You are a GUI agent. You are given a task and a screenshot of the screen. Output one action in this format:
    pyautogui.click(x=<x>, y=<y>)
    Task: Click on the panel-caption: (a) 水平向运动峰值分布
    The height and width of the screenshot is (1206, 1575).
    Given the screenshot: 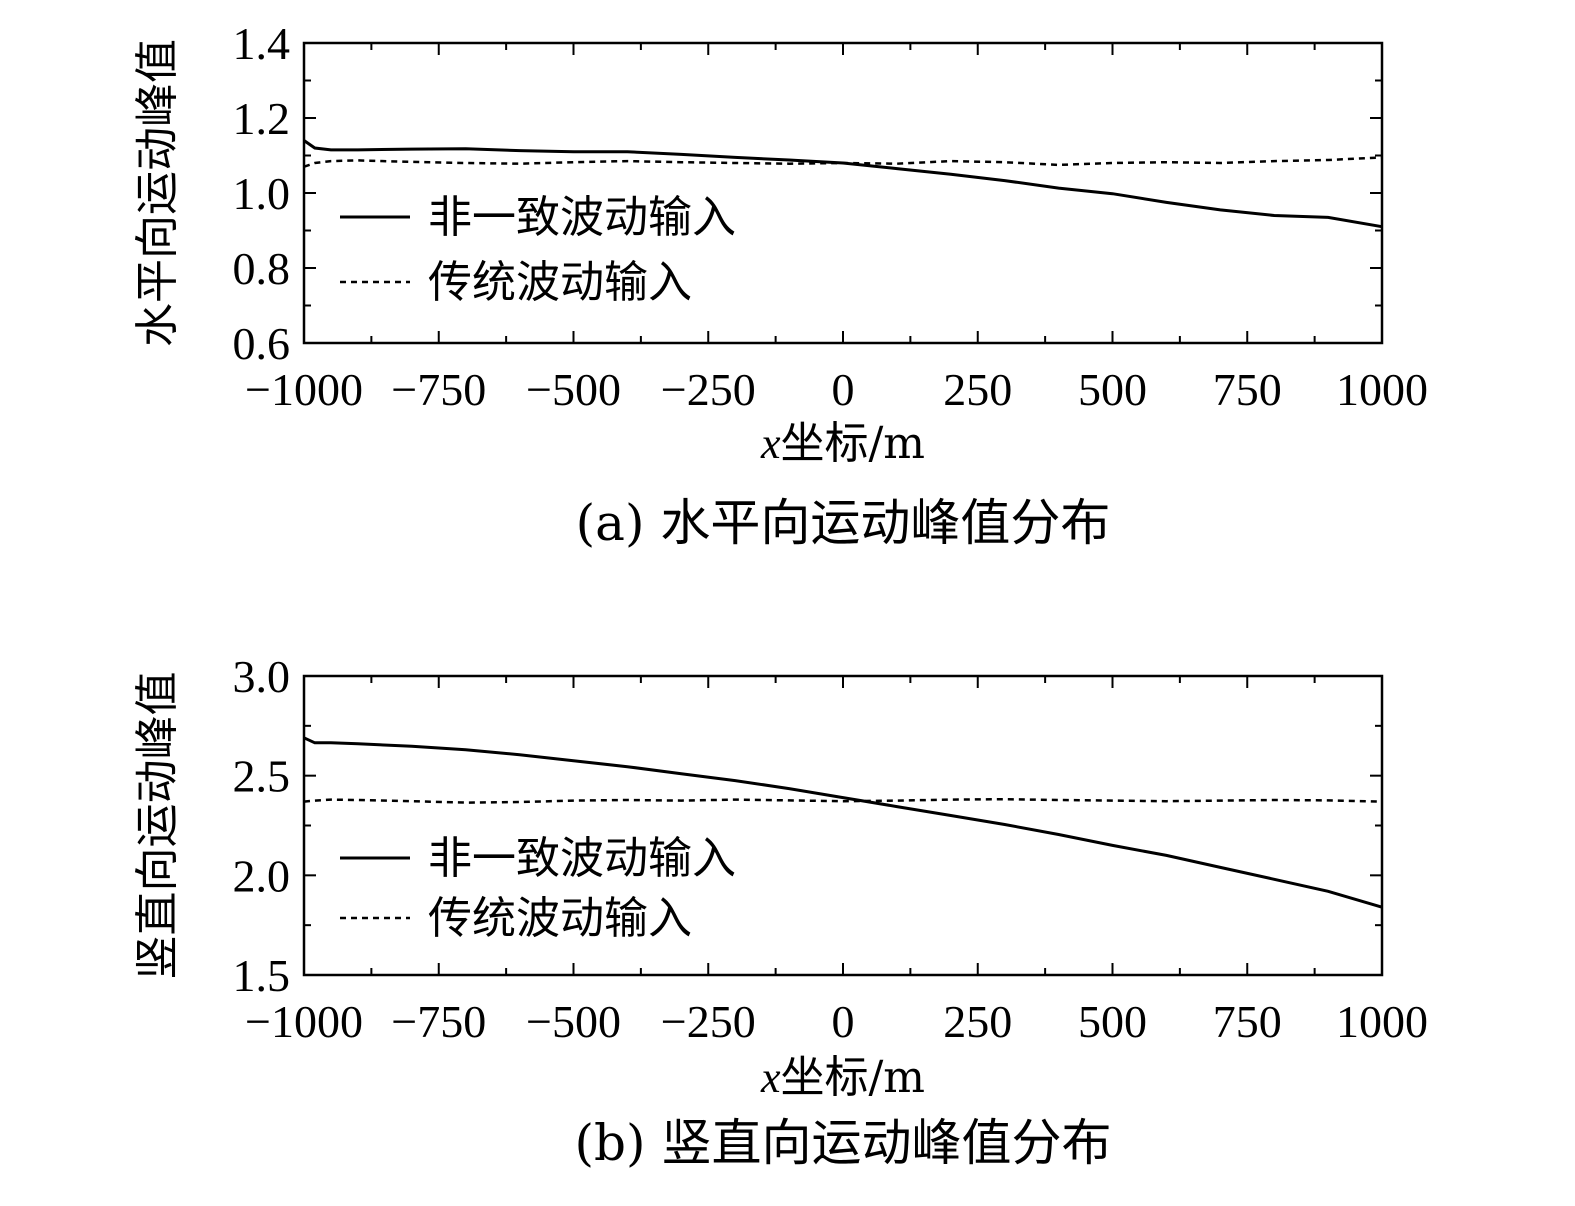 What is the action you would take?
    pyautogui.click(x=843, y=523)
    